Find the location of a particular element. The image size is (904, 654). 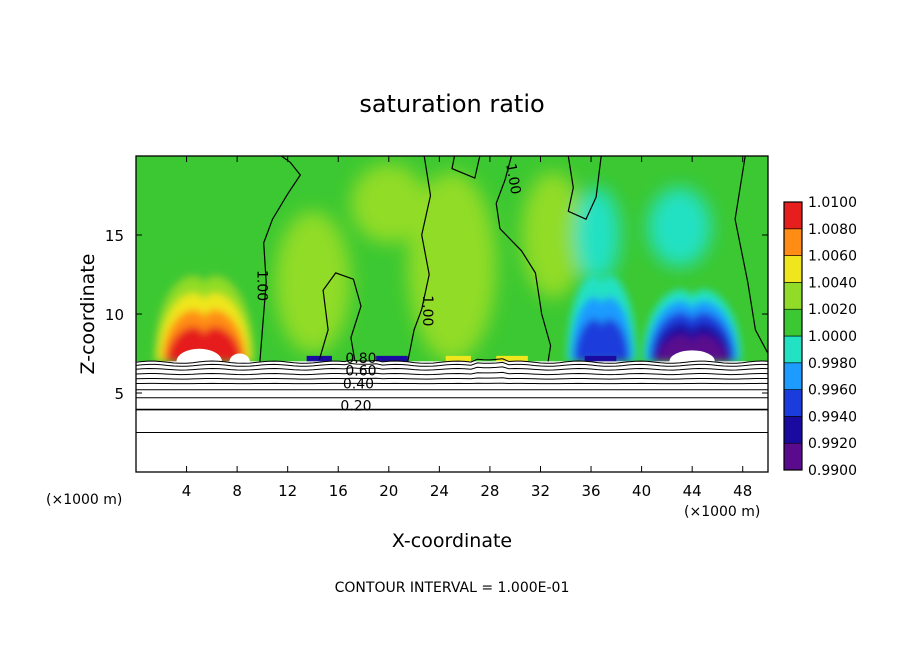

colorbar-label: 1.0060 is located at coordinates (832, 257).